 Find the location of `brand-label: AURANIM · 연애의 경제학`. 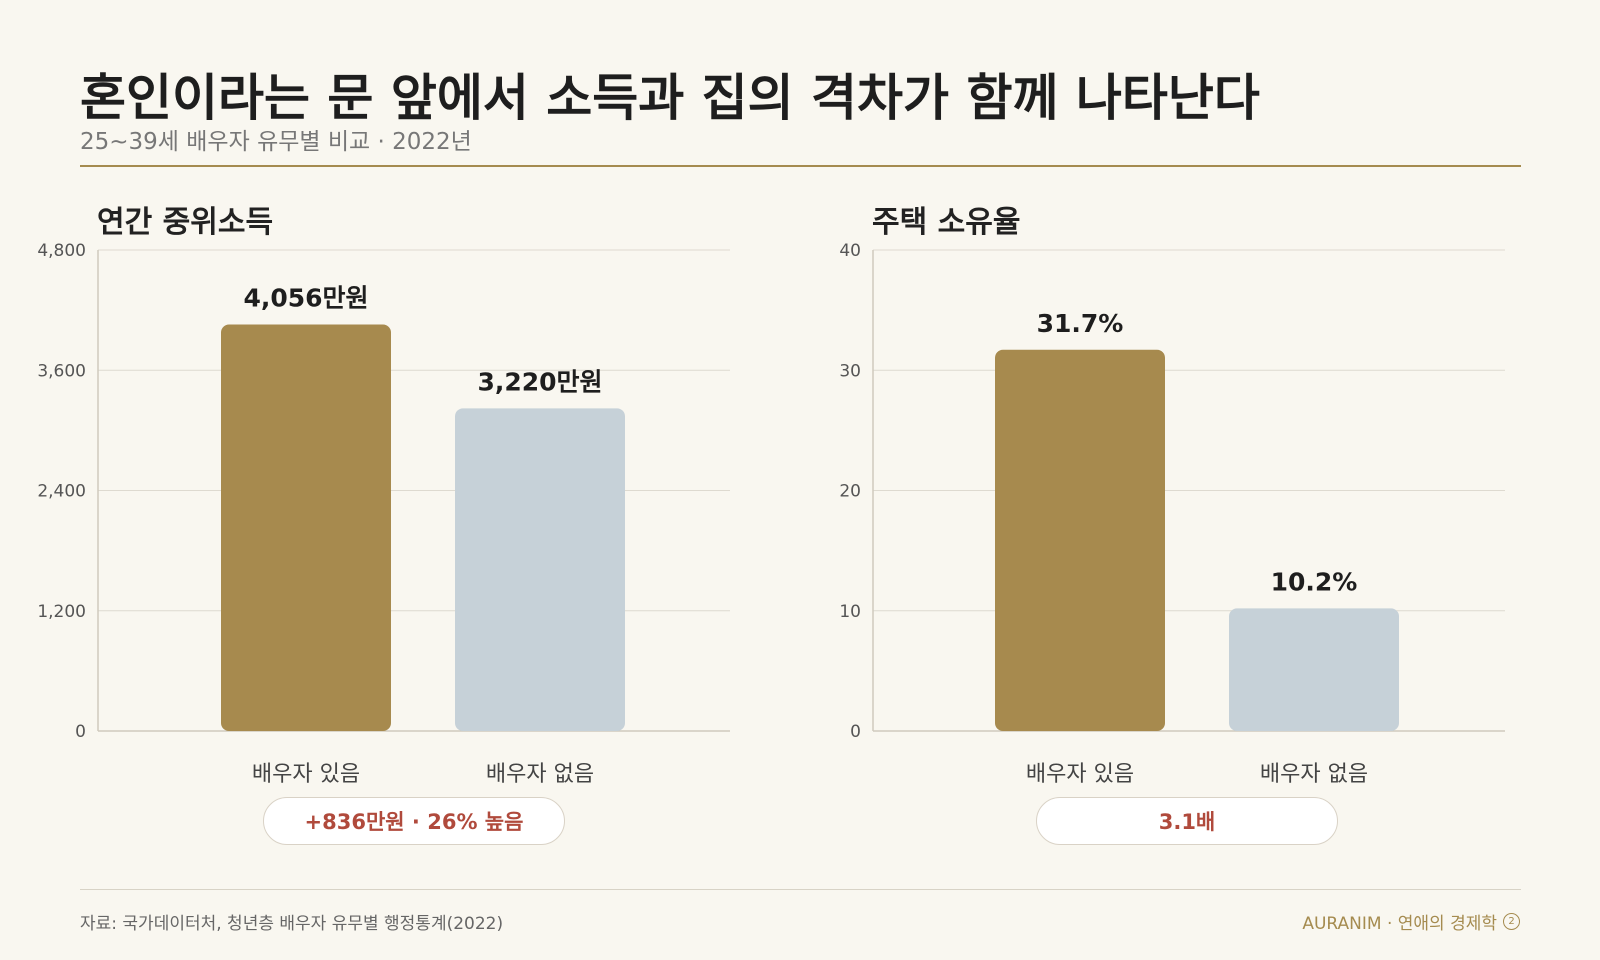

brand-label: AURANIM · 연애의 경제학 is located at coordinates (1399, 924).